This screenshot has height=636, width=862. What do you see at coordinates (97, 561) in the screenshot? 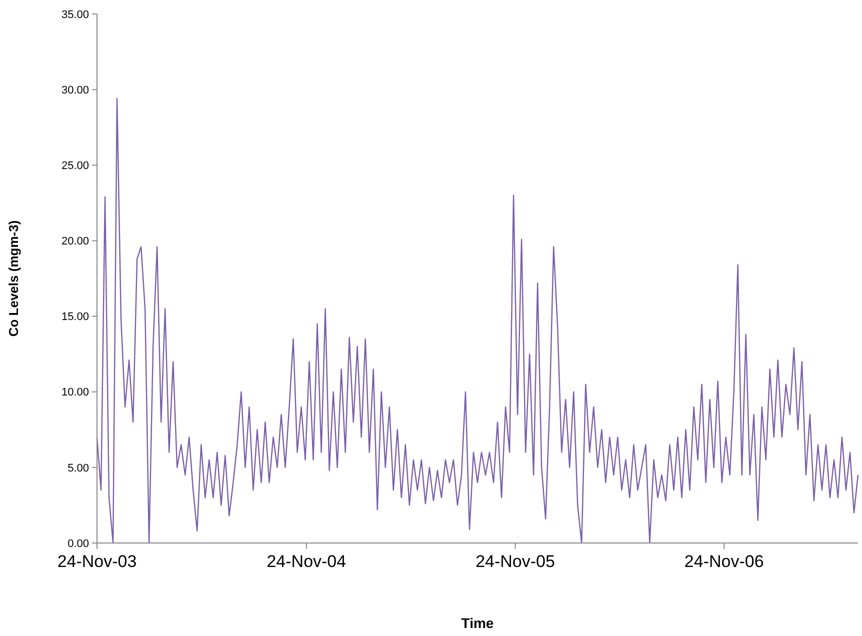
I see `x-tick-label: 24-Nov-03` at bounding box center [97, 561].